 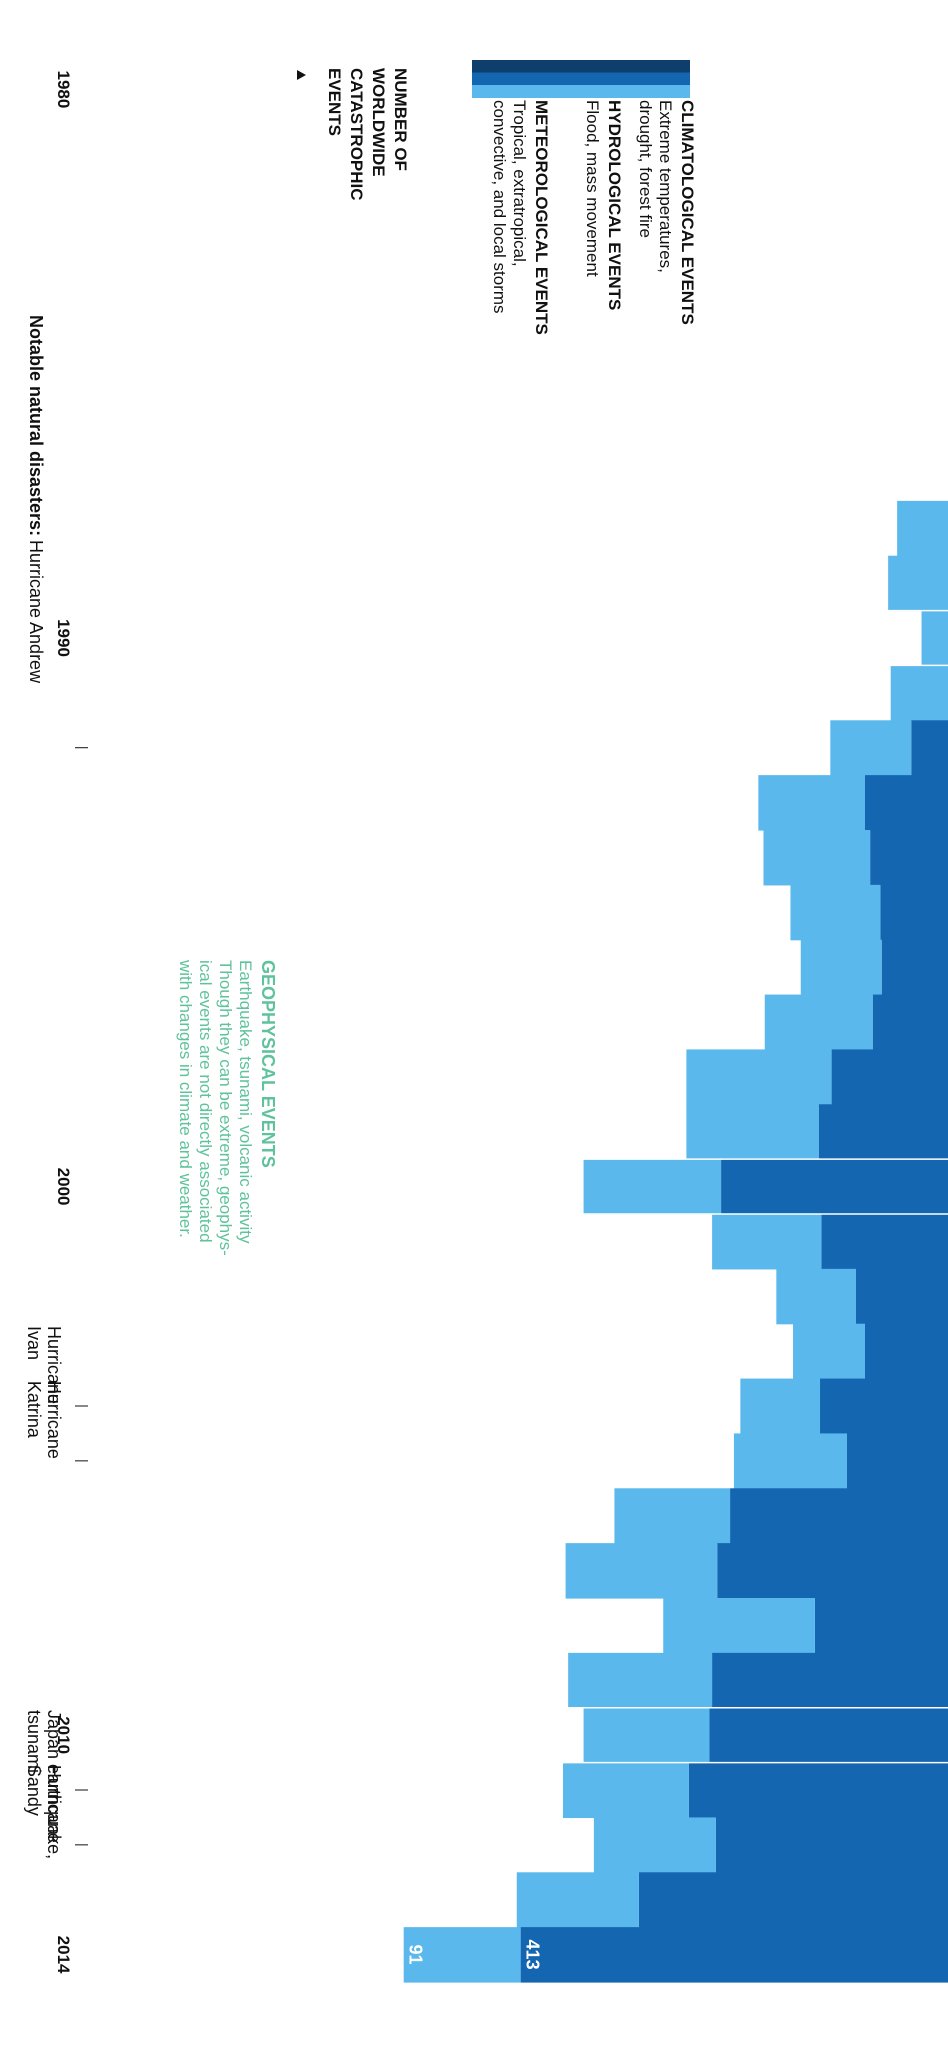 I want to click on legend-desc-3-1: Tropical, extratropical,, so click(x=519, y=183).